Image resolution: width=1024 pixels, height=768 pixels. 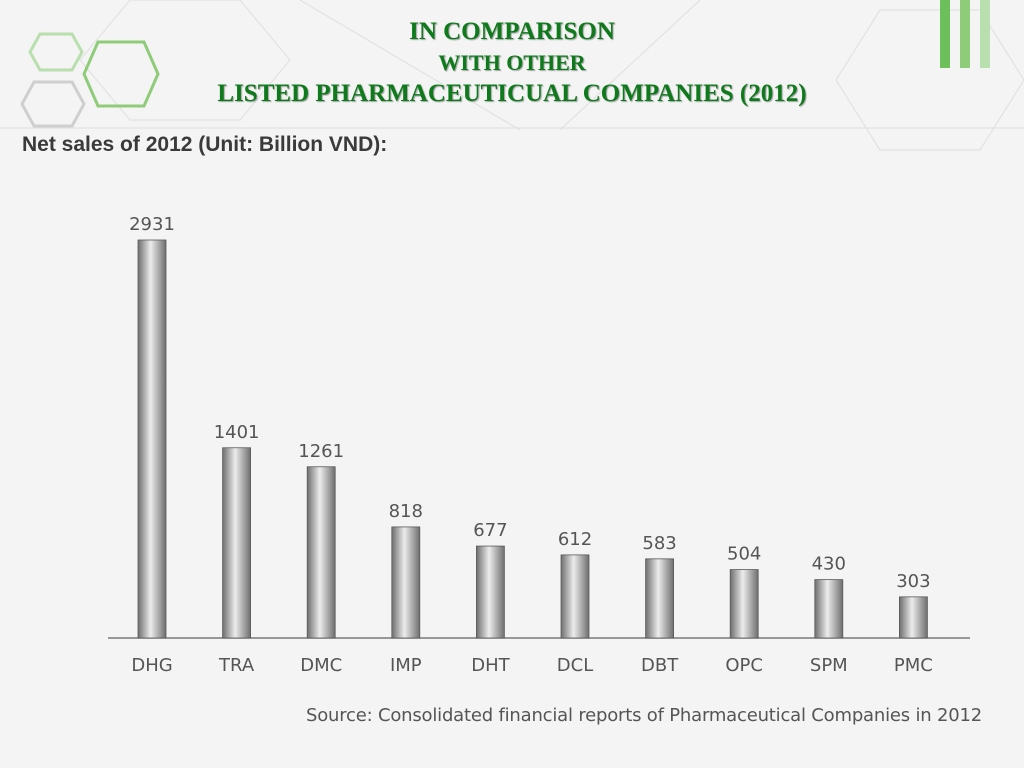 What do you see at coordinates (205, 144) in the screenshot?
I see `chart-title: Net sales of 2012 (Unit: Billion VND):` at bounding box center [205, 144].